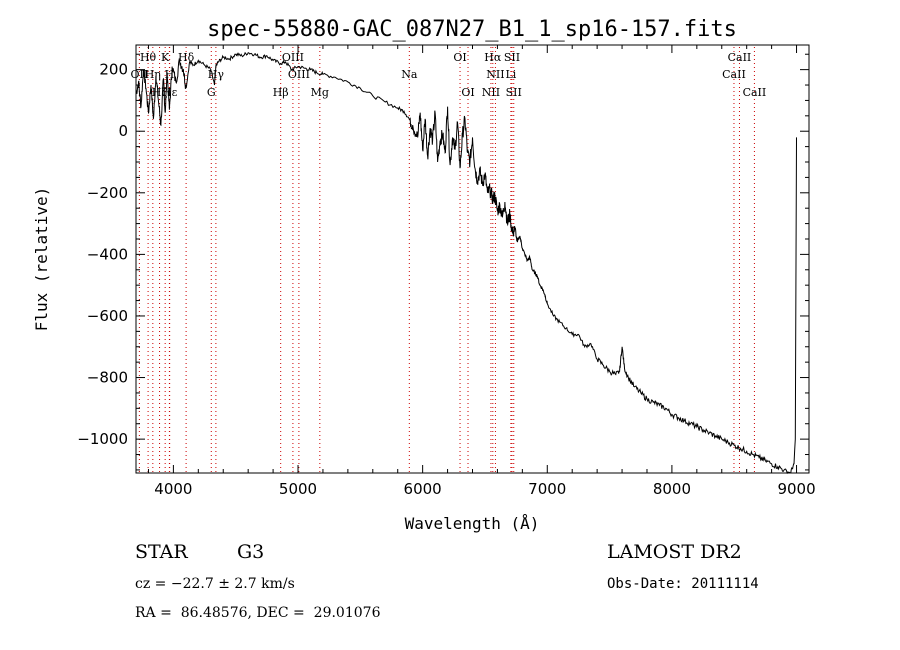 This screenshot has width=900, height=650. Describe the element at coordinates (472, 523) in the screenshot. I see `x-axis-label: Wavelength (Å)` at that location.